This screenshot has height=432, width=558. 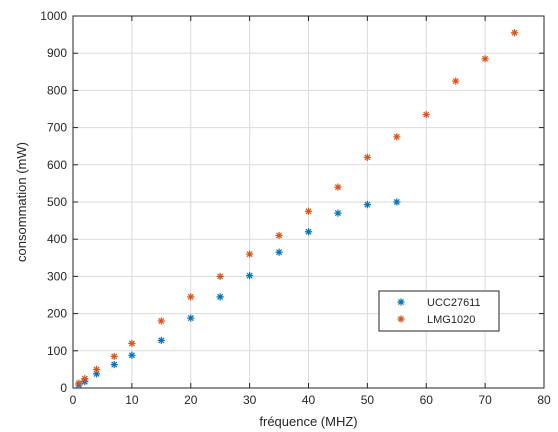 I want to click on legend-box, so click(x=439, y=311).